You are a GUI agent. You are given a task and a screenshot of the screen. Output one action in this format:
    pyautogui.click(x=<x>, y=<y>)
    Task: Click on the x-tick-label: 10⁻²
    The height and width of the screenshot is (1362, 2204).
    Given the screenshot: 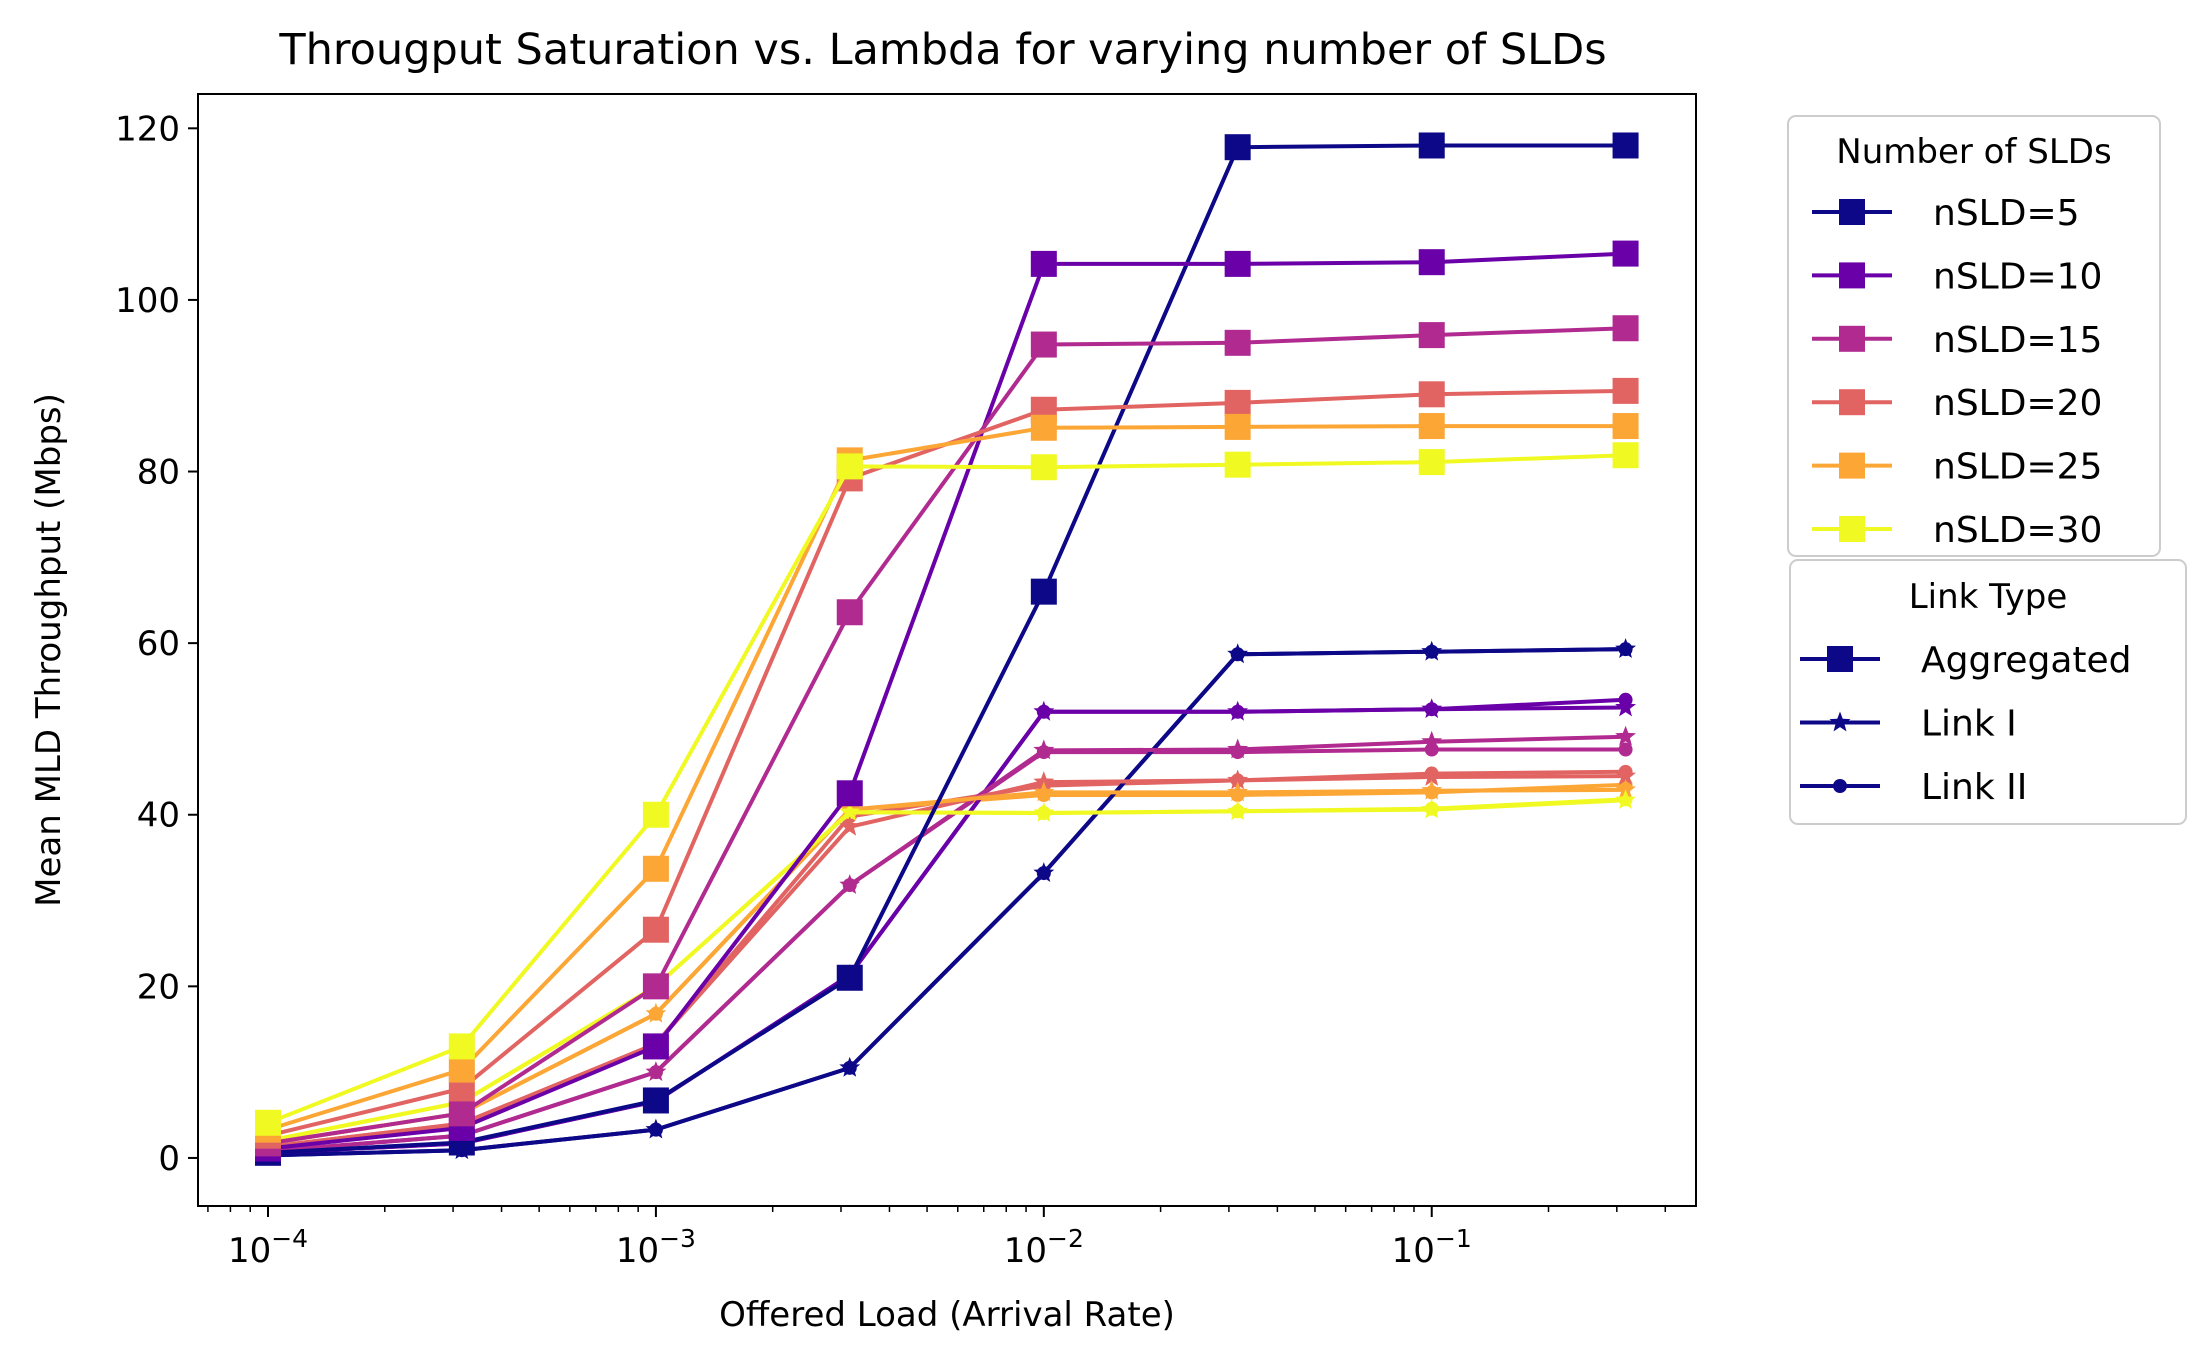 What is the action you would take?
    pyautogui.click(x=1044, y=1247)
    